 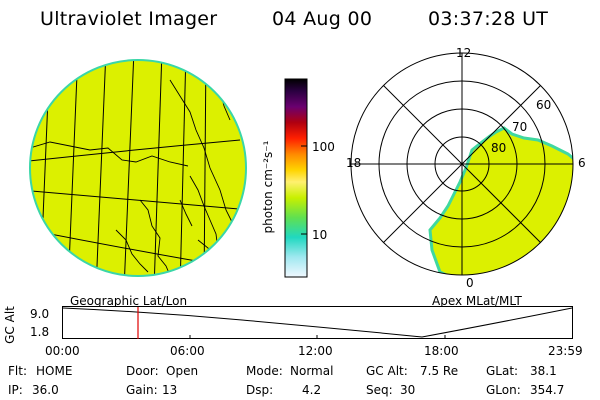 What do you see at coordinates (312, 390) in the screenshot?
I see `status-dsp-value: 4.2` at bounding box center [312, 390].